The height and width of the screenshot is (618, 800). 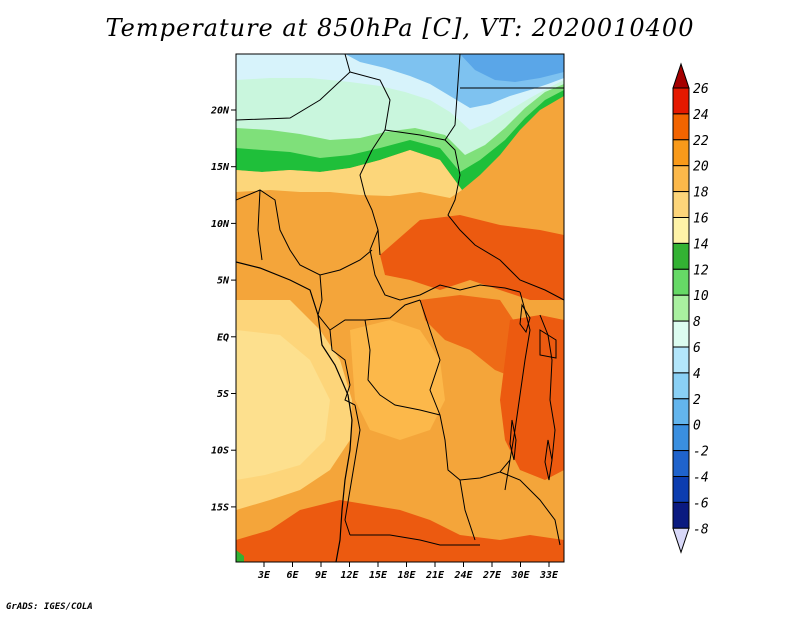 What do you see at coordinates (549, 575) in the screenshot?
I see `lon-tick-label: 33E` at bounding box center [549, 575].